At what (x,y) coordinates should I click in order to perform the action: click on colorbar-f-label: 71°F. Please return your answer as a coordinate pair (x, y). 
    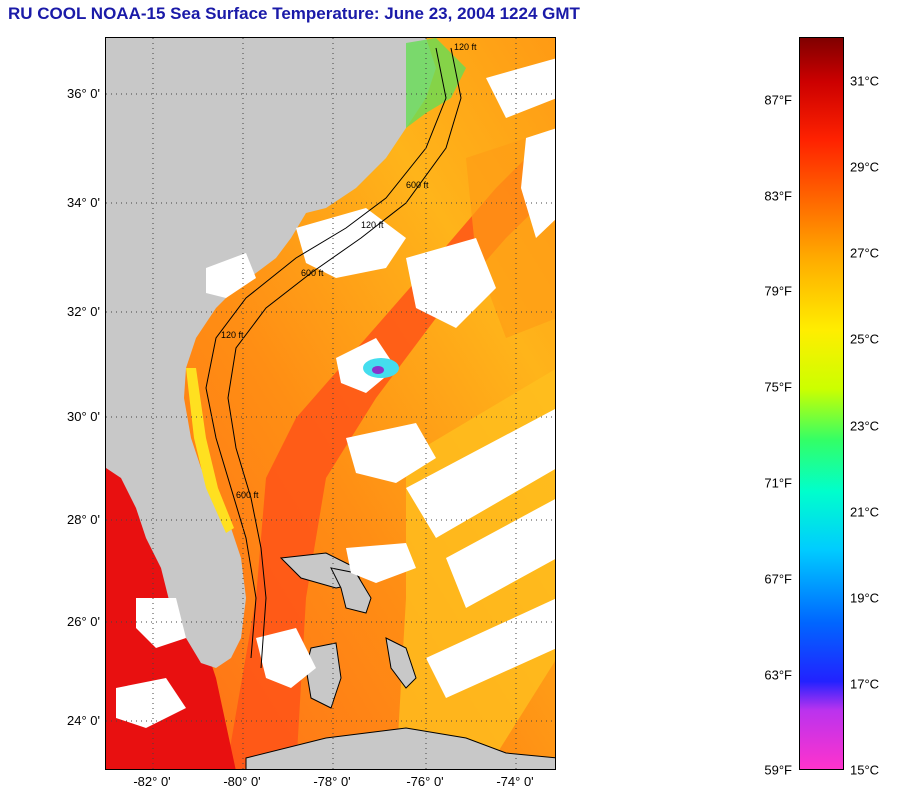
    Looking at the image, I should click on (778, 483).